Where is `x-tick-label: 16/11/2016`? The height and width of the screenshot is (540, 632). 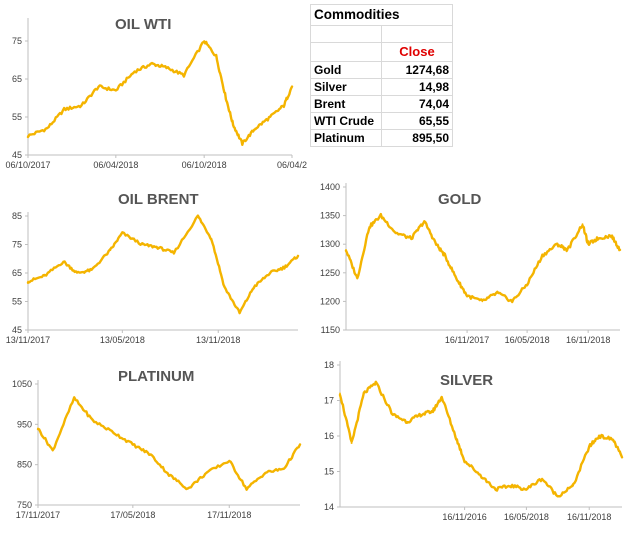
x-tick-label: 16/11/2016 is located at coordinates (464, 517).